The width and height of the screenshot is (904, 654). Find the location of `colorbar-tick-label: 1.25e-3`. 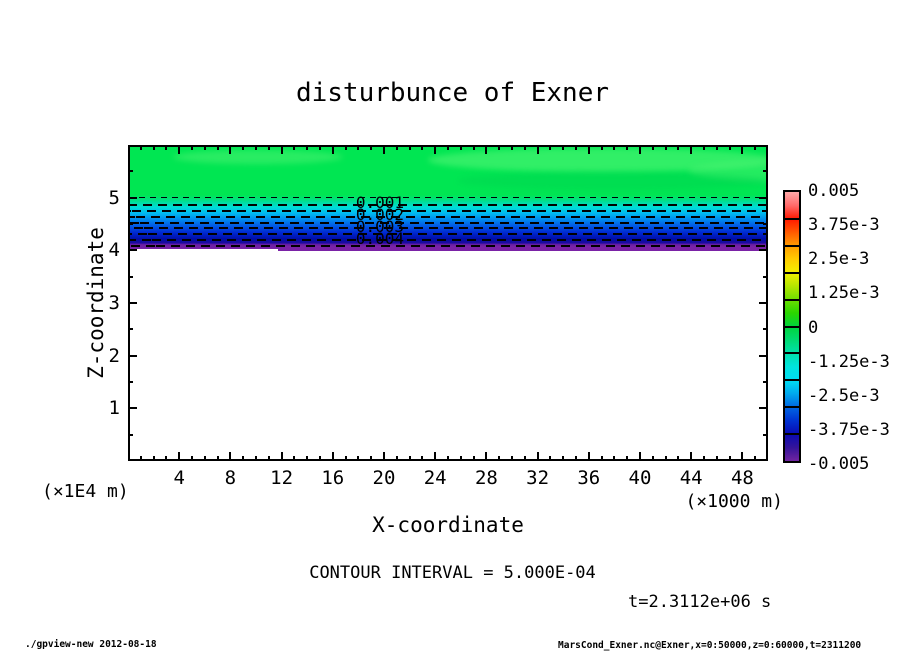

colorbar-tick-label: 1.25e-3 is located at coordinates (844, 293).